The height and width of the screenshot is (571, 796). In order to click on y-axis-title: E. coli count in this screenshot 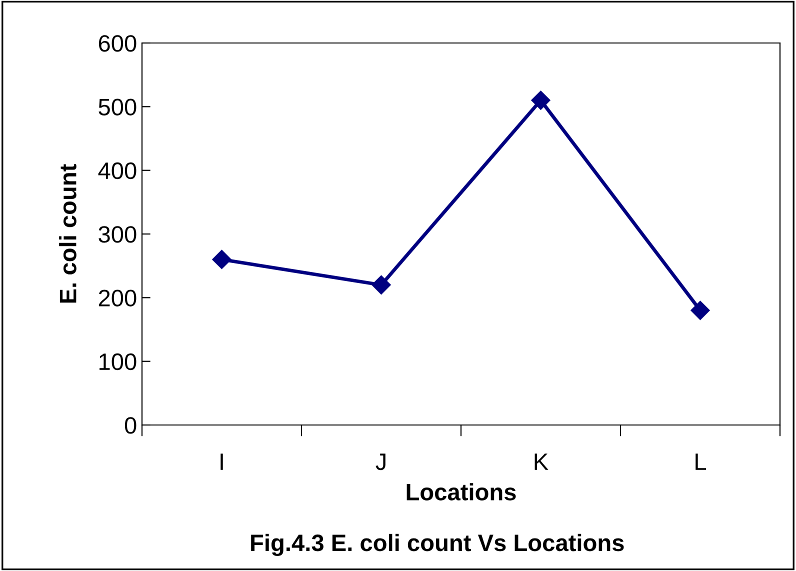, I will do `click(67, 233)`.